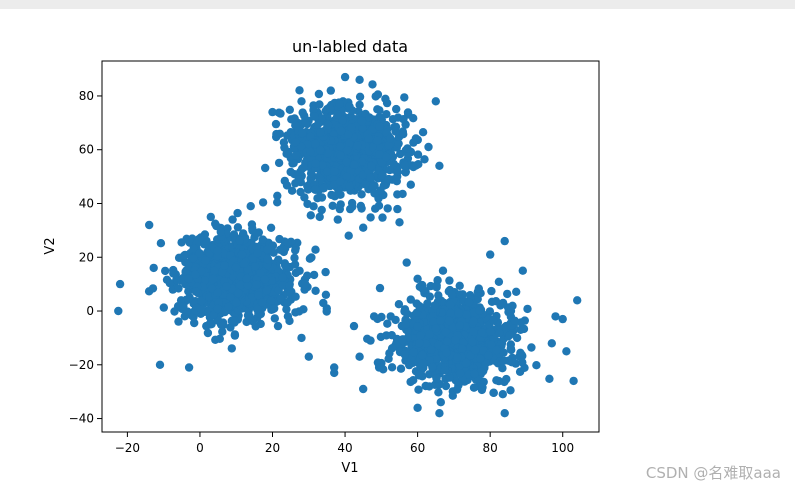  Describe the element at coordinates (200, 448) in the screenshot. I see `x-tick-label: 0` at that location.